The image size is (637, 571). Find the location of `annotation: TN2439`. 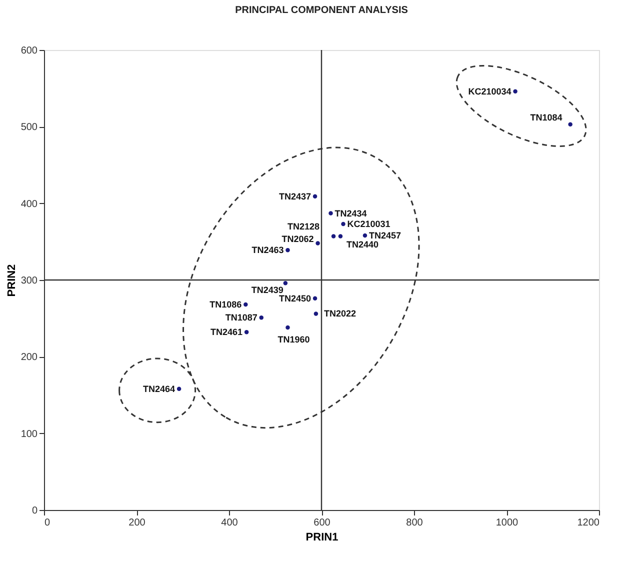

annotation: TN2439 is located at coordinates (267, 290).